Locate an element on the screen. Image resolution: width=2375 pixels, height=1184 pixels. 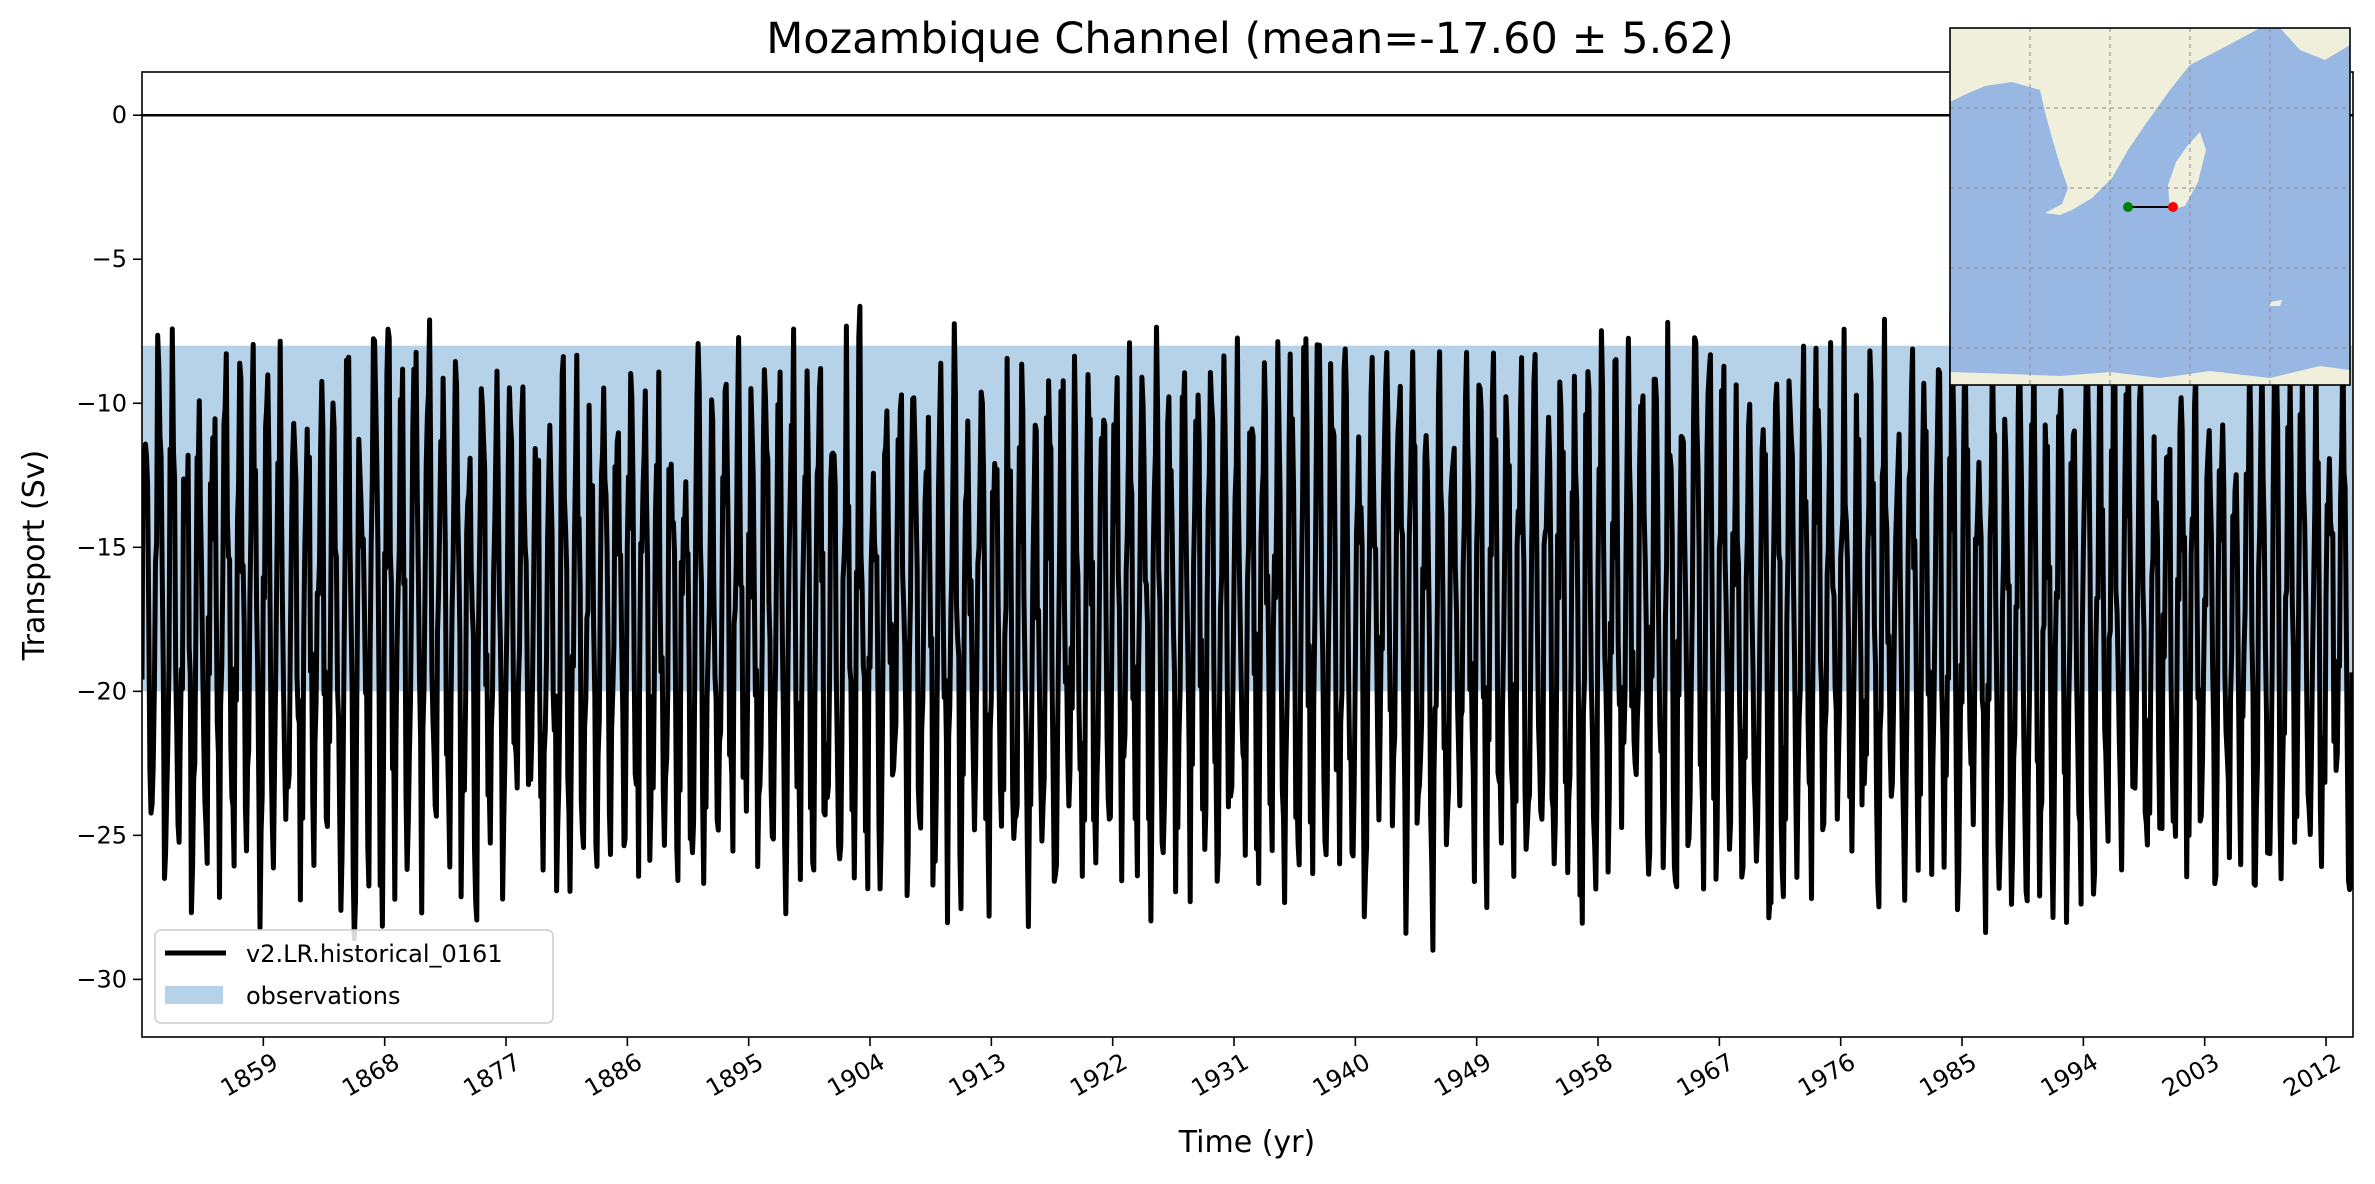
y-tick-label: −20 is located at coordinates (101, 691).